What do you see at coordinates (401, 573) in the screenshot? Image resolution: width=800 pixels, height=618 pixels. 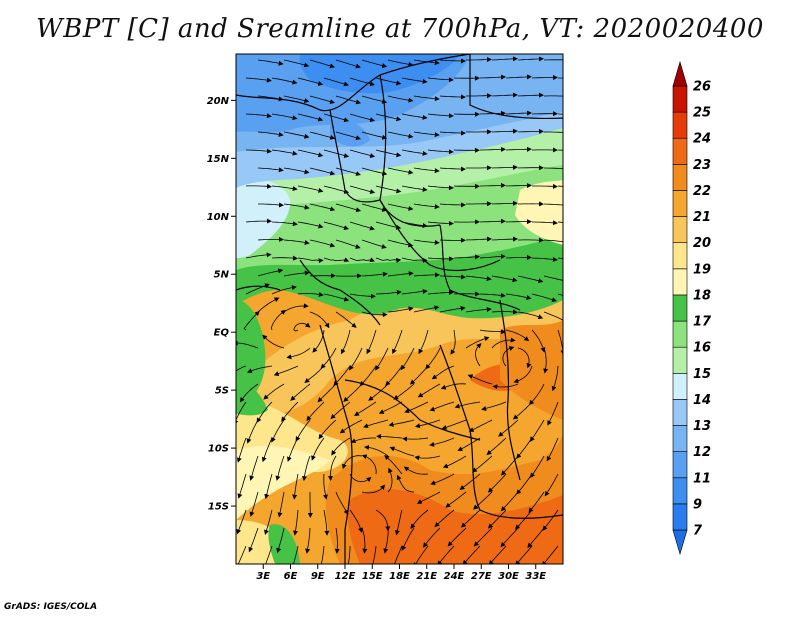 I see `longitude-axis: 3E 6E 9E 12E 15E 18E 21E 24E 27E 30E 33E` at bounding box center [401, 573].